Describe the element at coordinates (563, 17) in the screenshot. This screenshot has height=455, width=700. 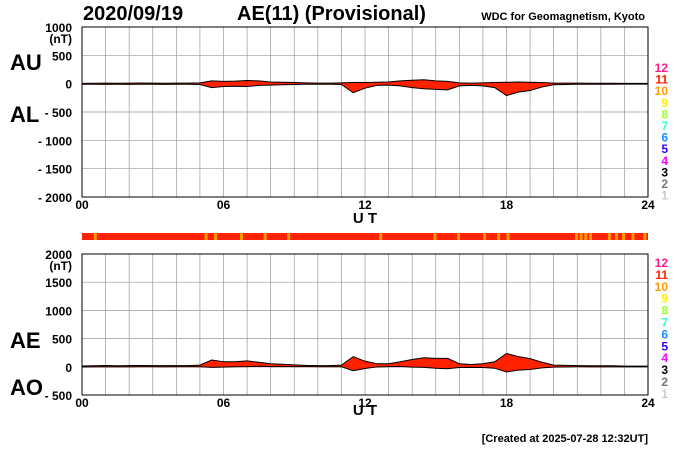
I see `source-label: WDC for Geomagnetism, Kyoto` at that location.